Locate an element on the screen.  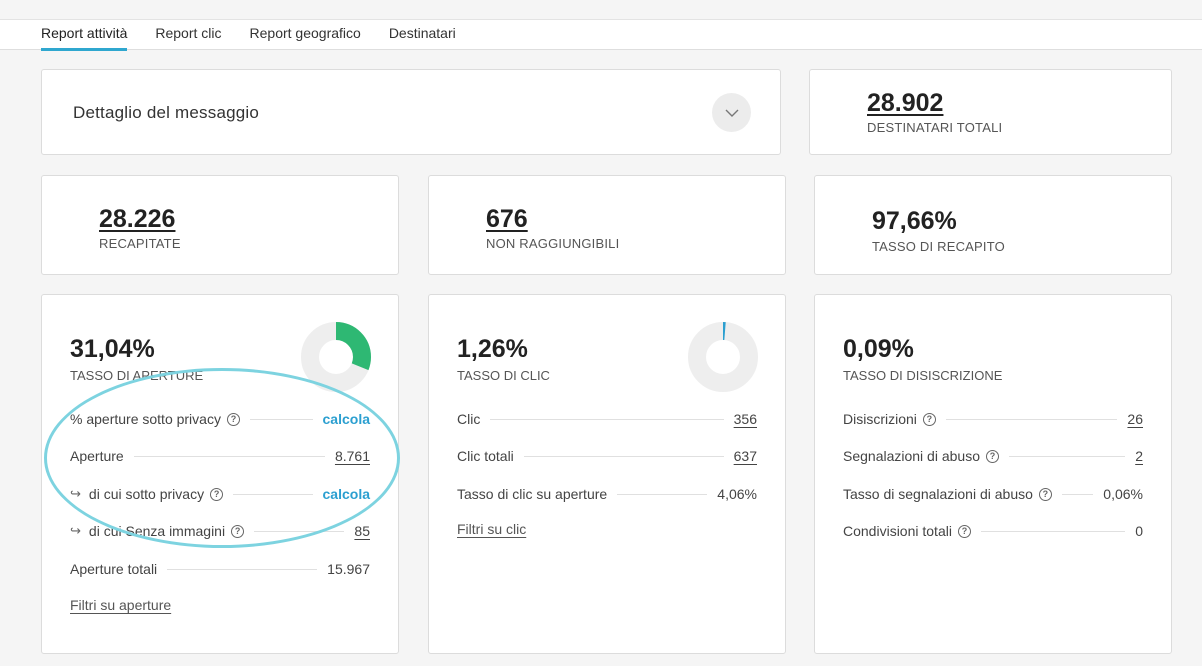
total-recipients-value: 28.902 is located at coordinates (905, 103).